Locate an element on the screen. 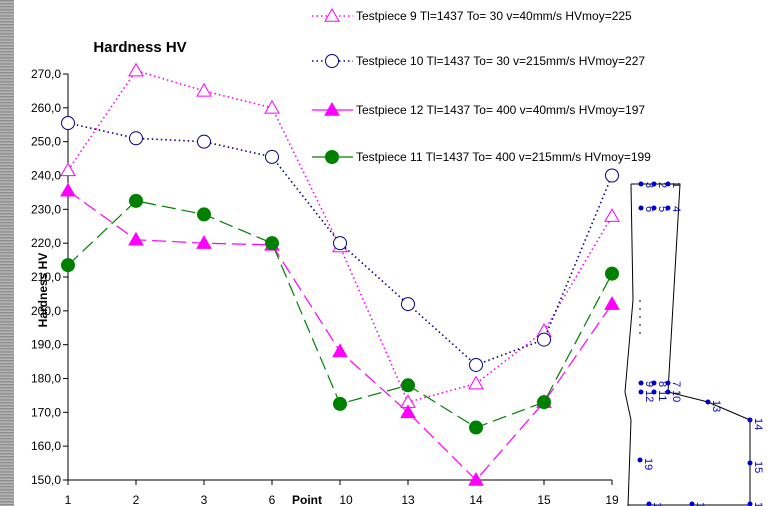  specimen-point-label: 3 is located at coordinates (649, 185).